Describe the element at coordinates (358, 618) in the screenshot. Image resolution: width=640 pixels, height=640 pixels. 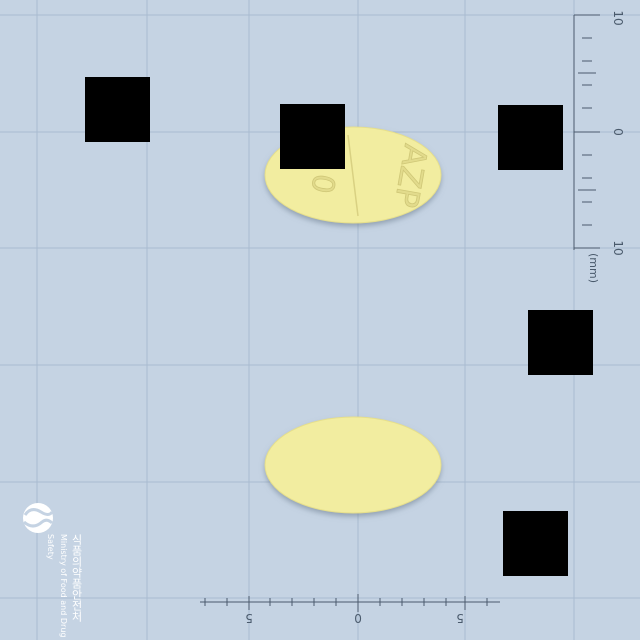
I see `horizontal-tick-label-mid: 0` at that location.